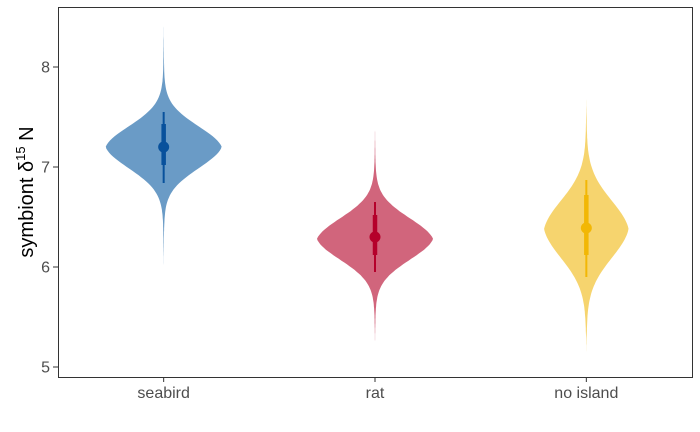  Describe the element at coordinates (45, 368) in the screenshot. I see `y-tick-label: 5` at that location.